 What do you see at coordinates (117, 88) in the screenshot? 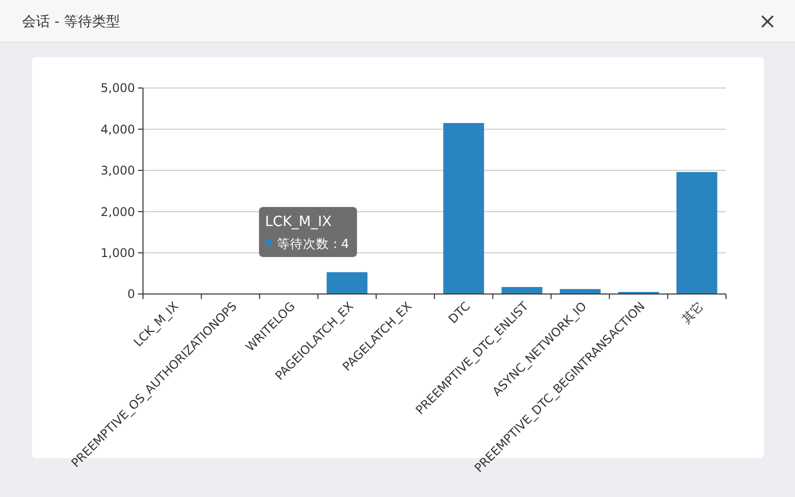
I see `y-tick-label: 5,000` at bounding box center [117, 88].